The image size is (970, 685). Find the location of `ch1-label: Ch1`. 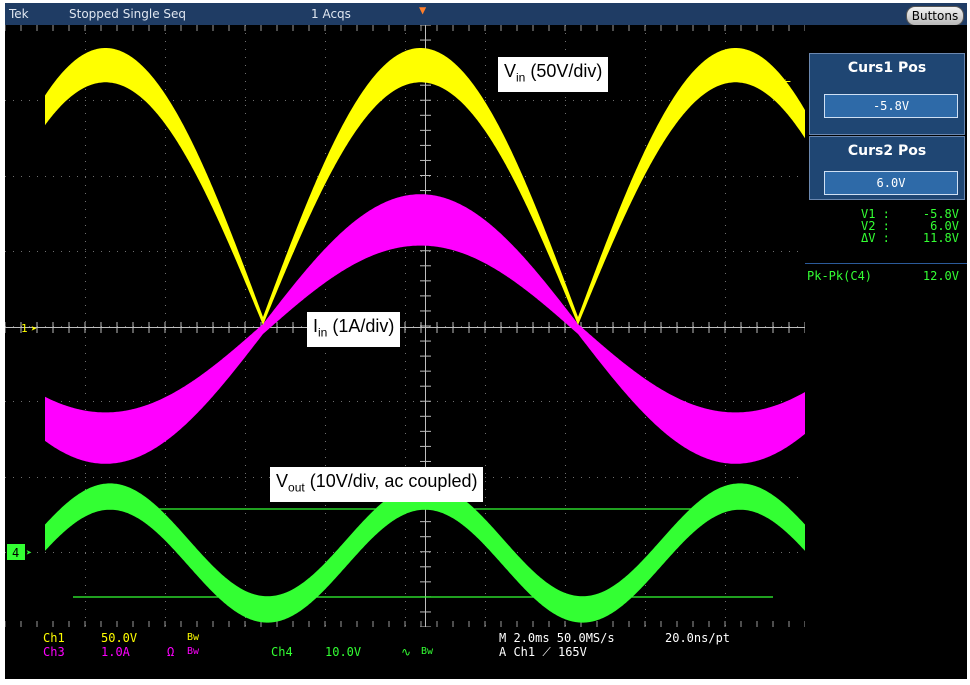

ch1-label: Ch1 is located at coordinates (54, 638).